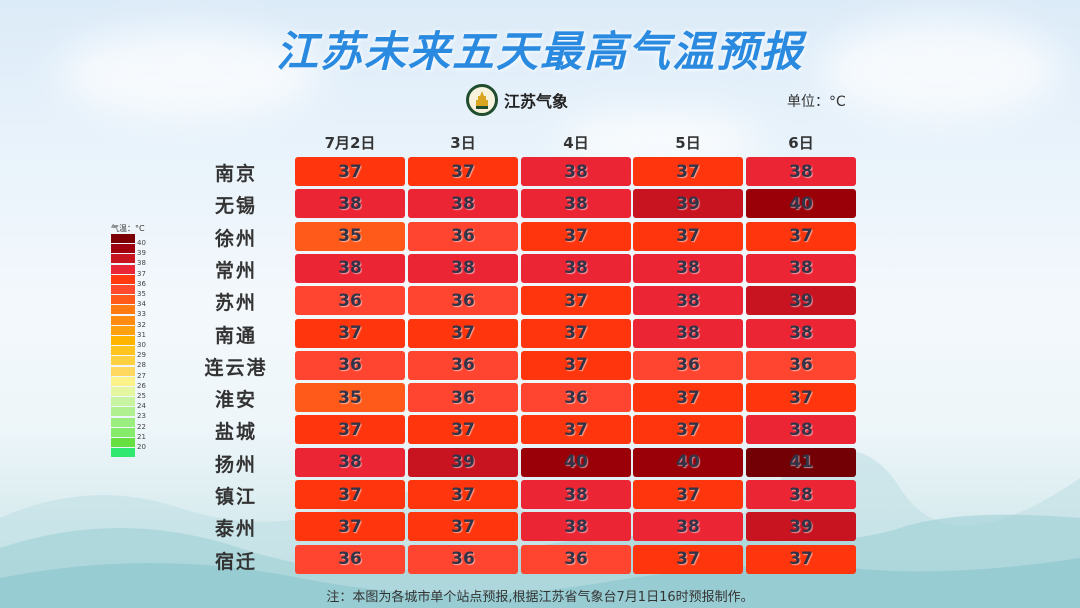 The height and width of the screenshot is (608, 1080). What do you see at coordinates (536, 101) in the screenshot?
I see `logo-text: 江苏气象` at bounding box center [536, 101].